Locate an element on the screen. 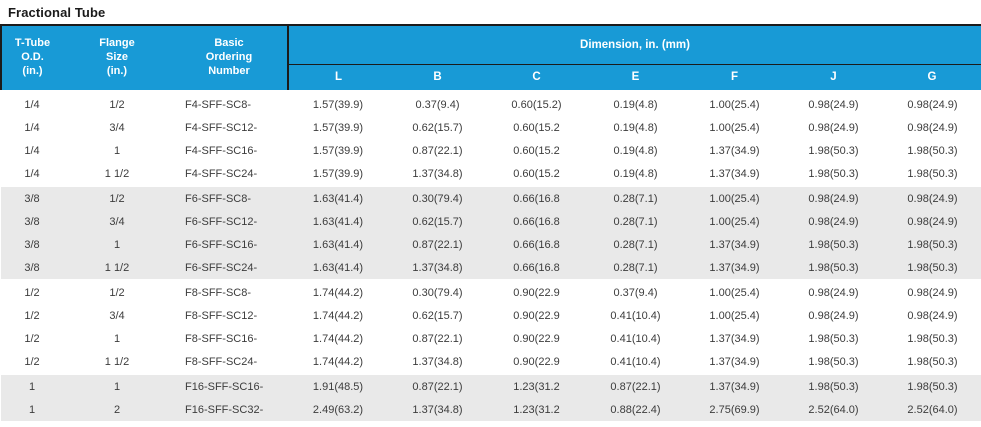 The width and height of the screenshot is (981, 427). cell-dim-j: 2.52(64.0) is located at coordinates (833, 409).